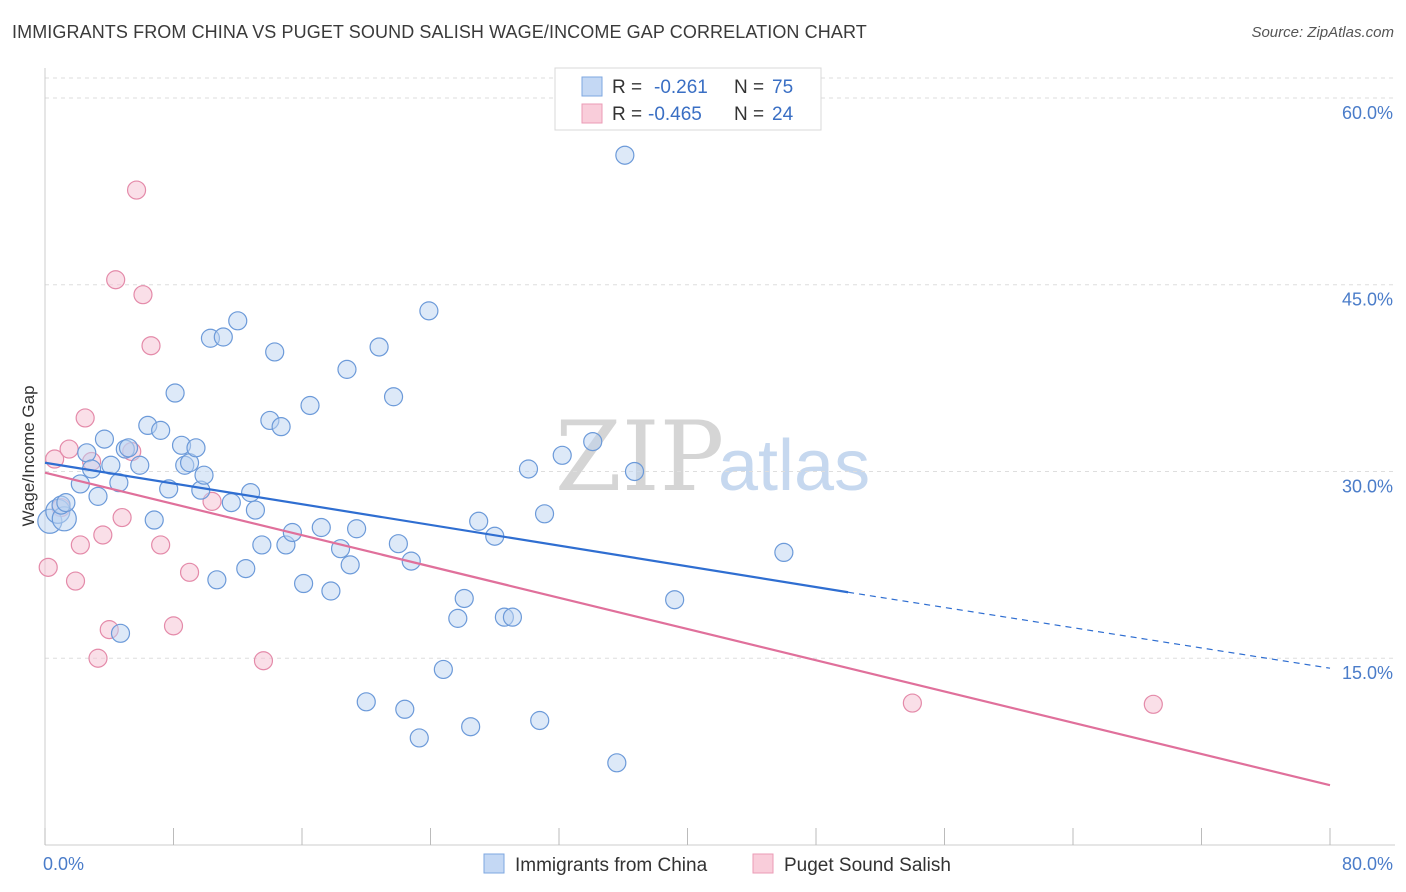  I want to click on y-tick-label-45: 45.0%, so click(1367, 300).